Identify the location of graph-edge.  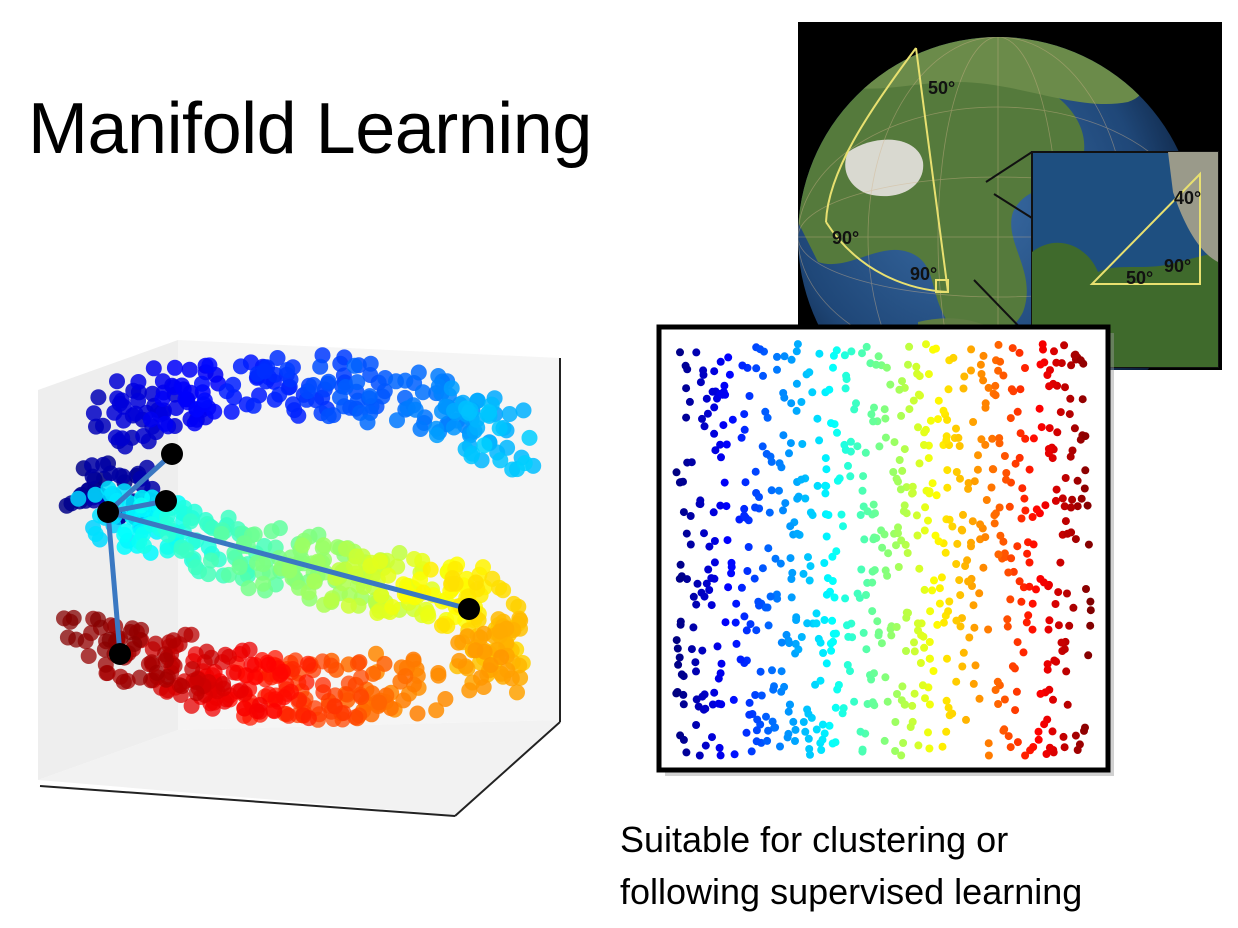
(114, 583).